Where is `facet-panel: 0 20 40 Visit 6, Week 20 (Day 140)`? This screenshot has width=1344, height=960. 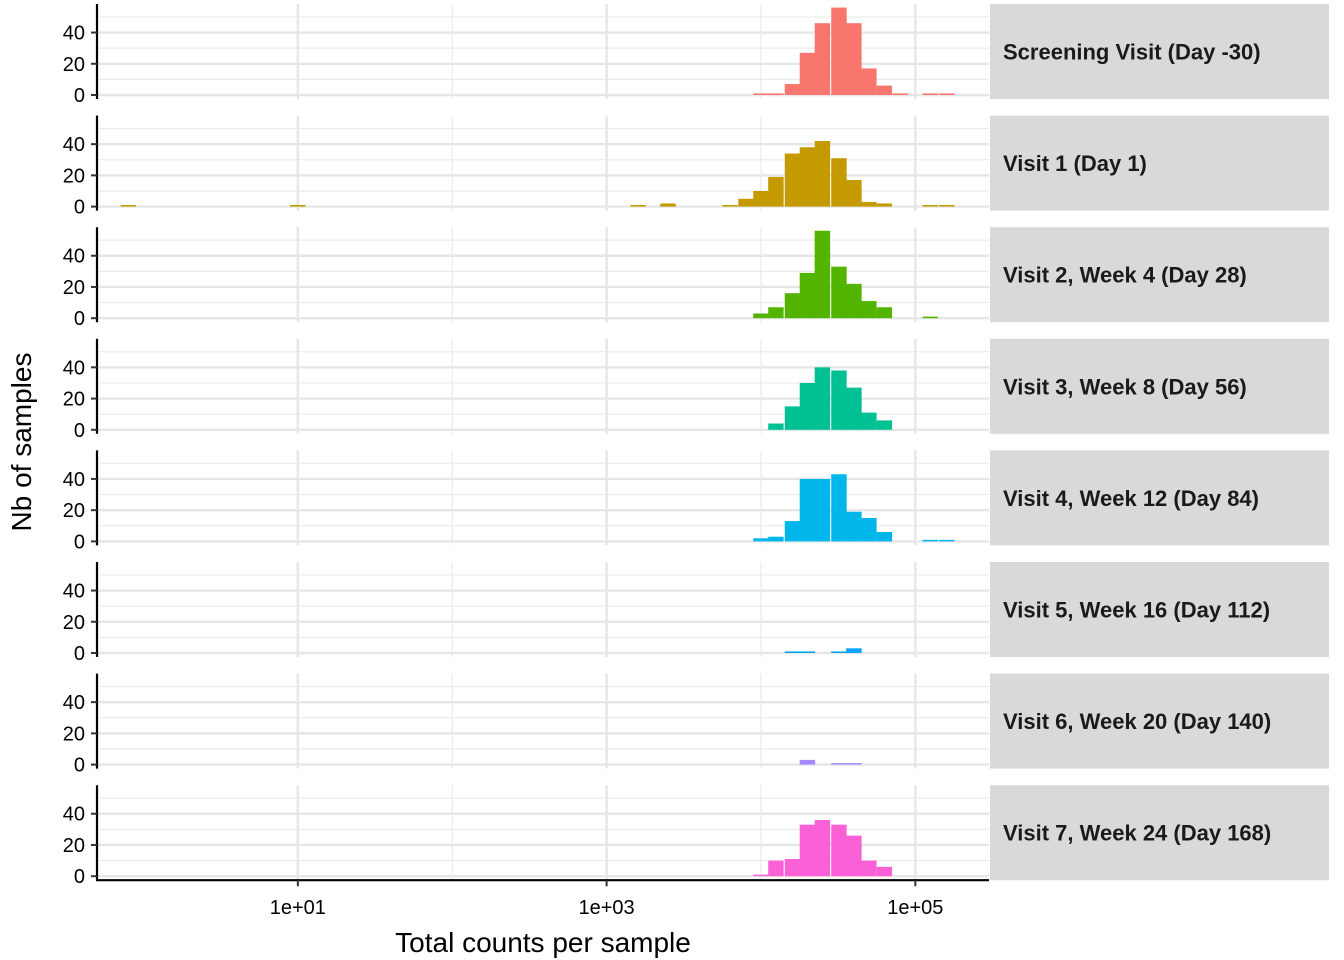
facet-panel: 0 20 40 Visit 6, Week 20 (Day 140) is located at coordinates (696, 725).